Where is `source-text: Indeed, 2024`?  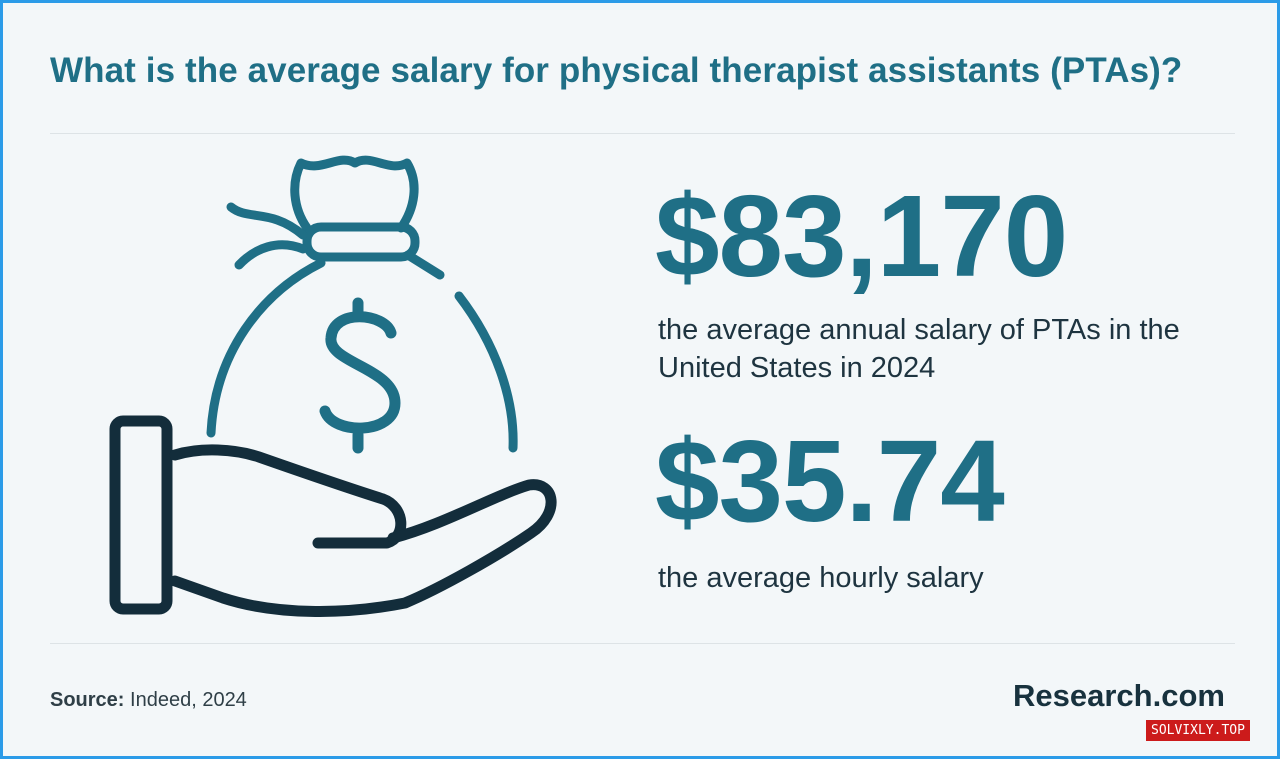 source-text: Indeed, 2024 is located at coordinates (188, 700).